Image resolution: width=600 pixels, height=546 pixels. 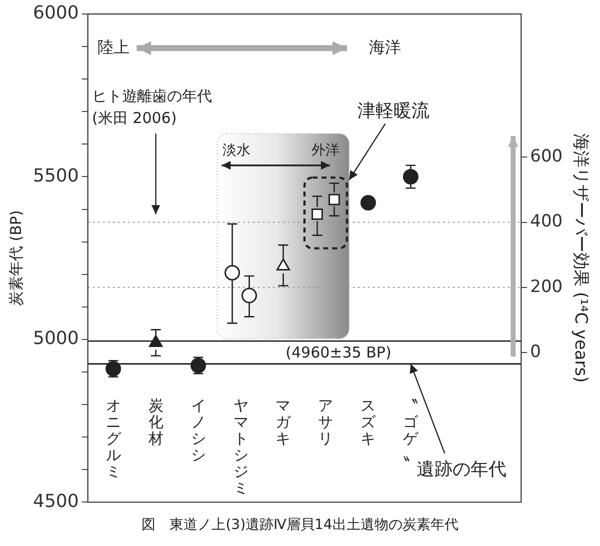 I want to click on y2-axis-title: 海洋リザーバー効果 (¹⁴C years), so click(x=580, y=258).